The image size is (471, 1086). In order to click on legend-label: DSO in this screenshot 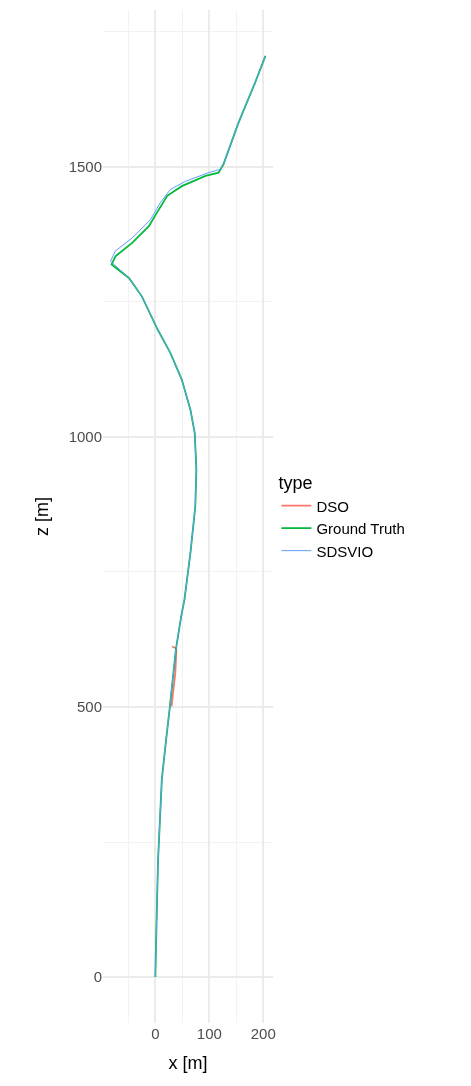, I will do `click(332, 506)`.